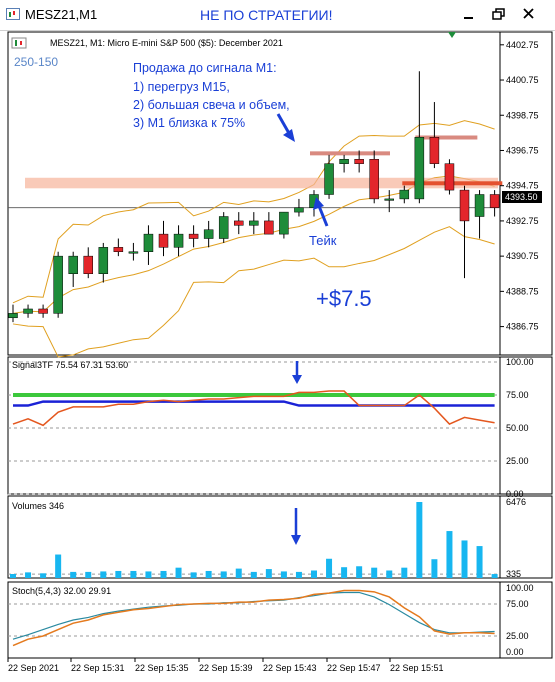 The width and height of the screenshot is (555, 682). Describe the element at coordinates (522, 256) in the screenshot. I see `price-tick-label: 4390.75` at that location.